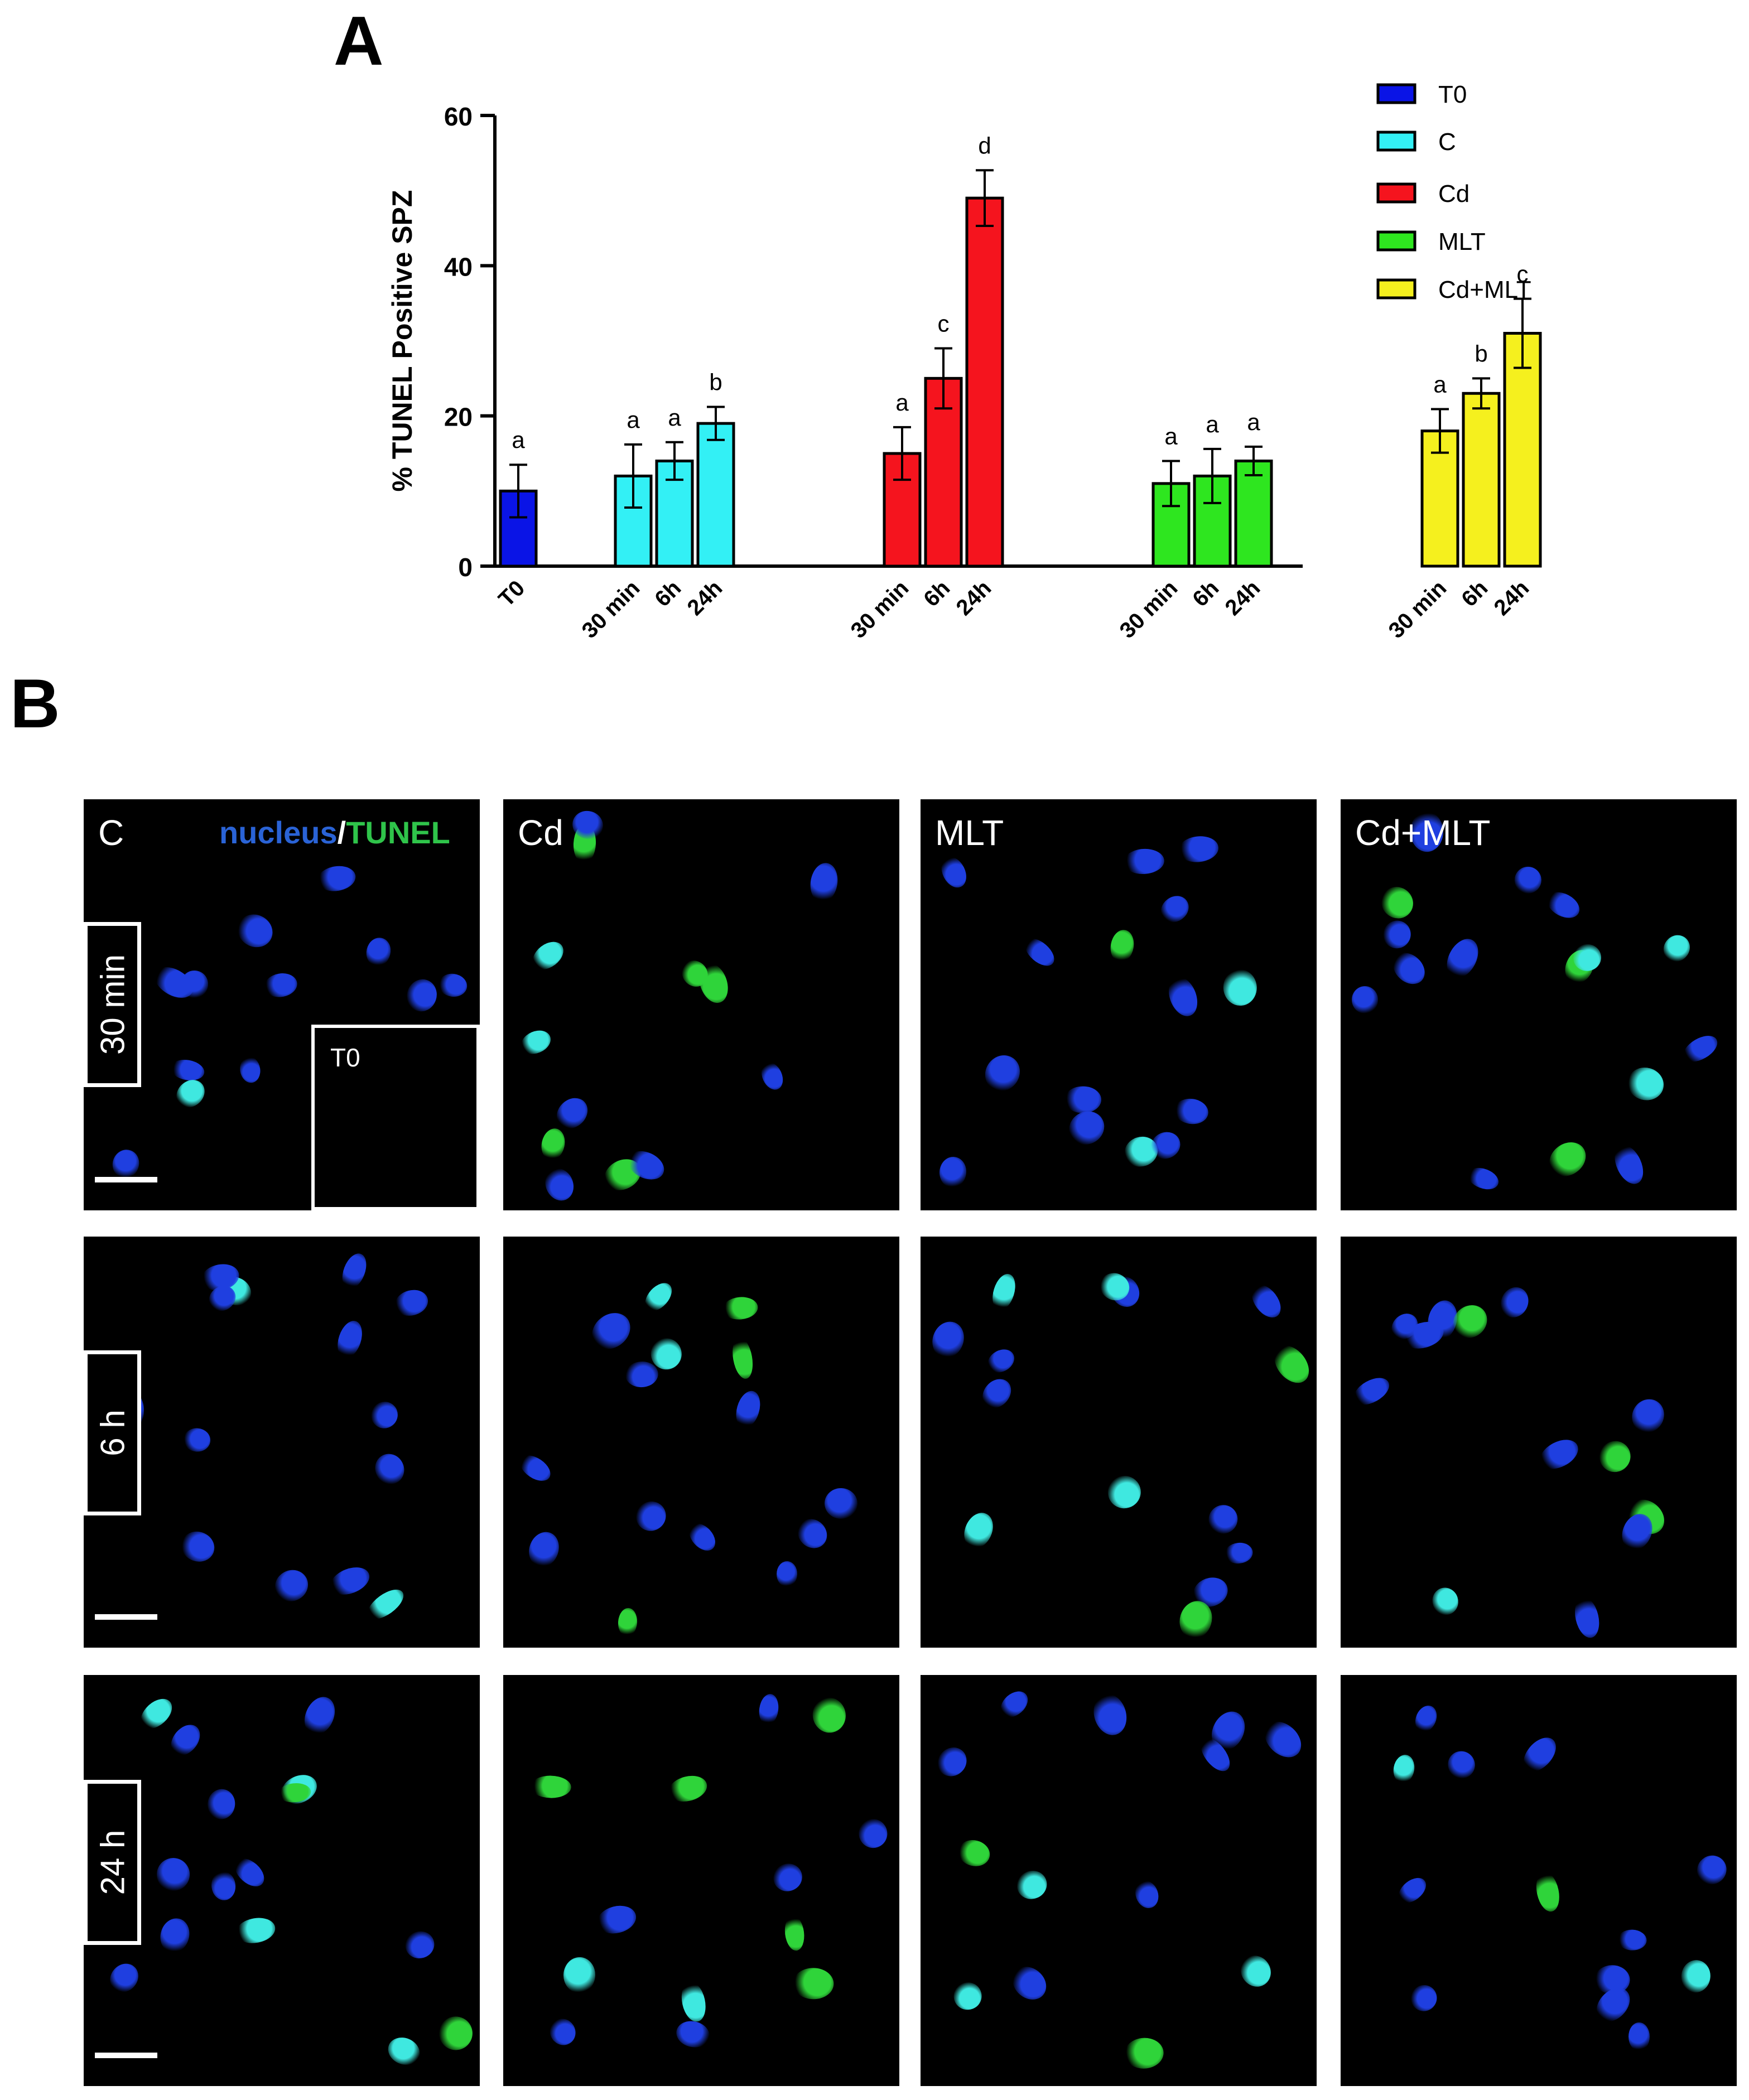 The height and width of the screenshot is (2100, 1749). I want to click on inset-panel: T0, so click(395, 1117).